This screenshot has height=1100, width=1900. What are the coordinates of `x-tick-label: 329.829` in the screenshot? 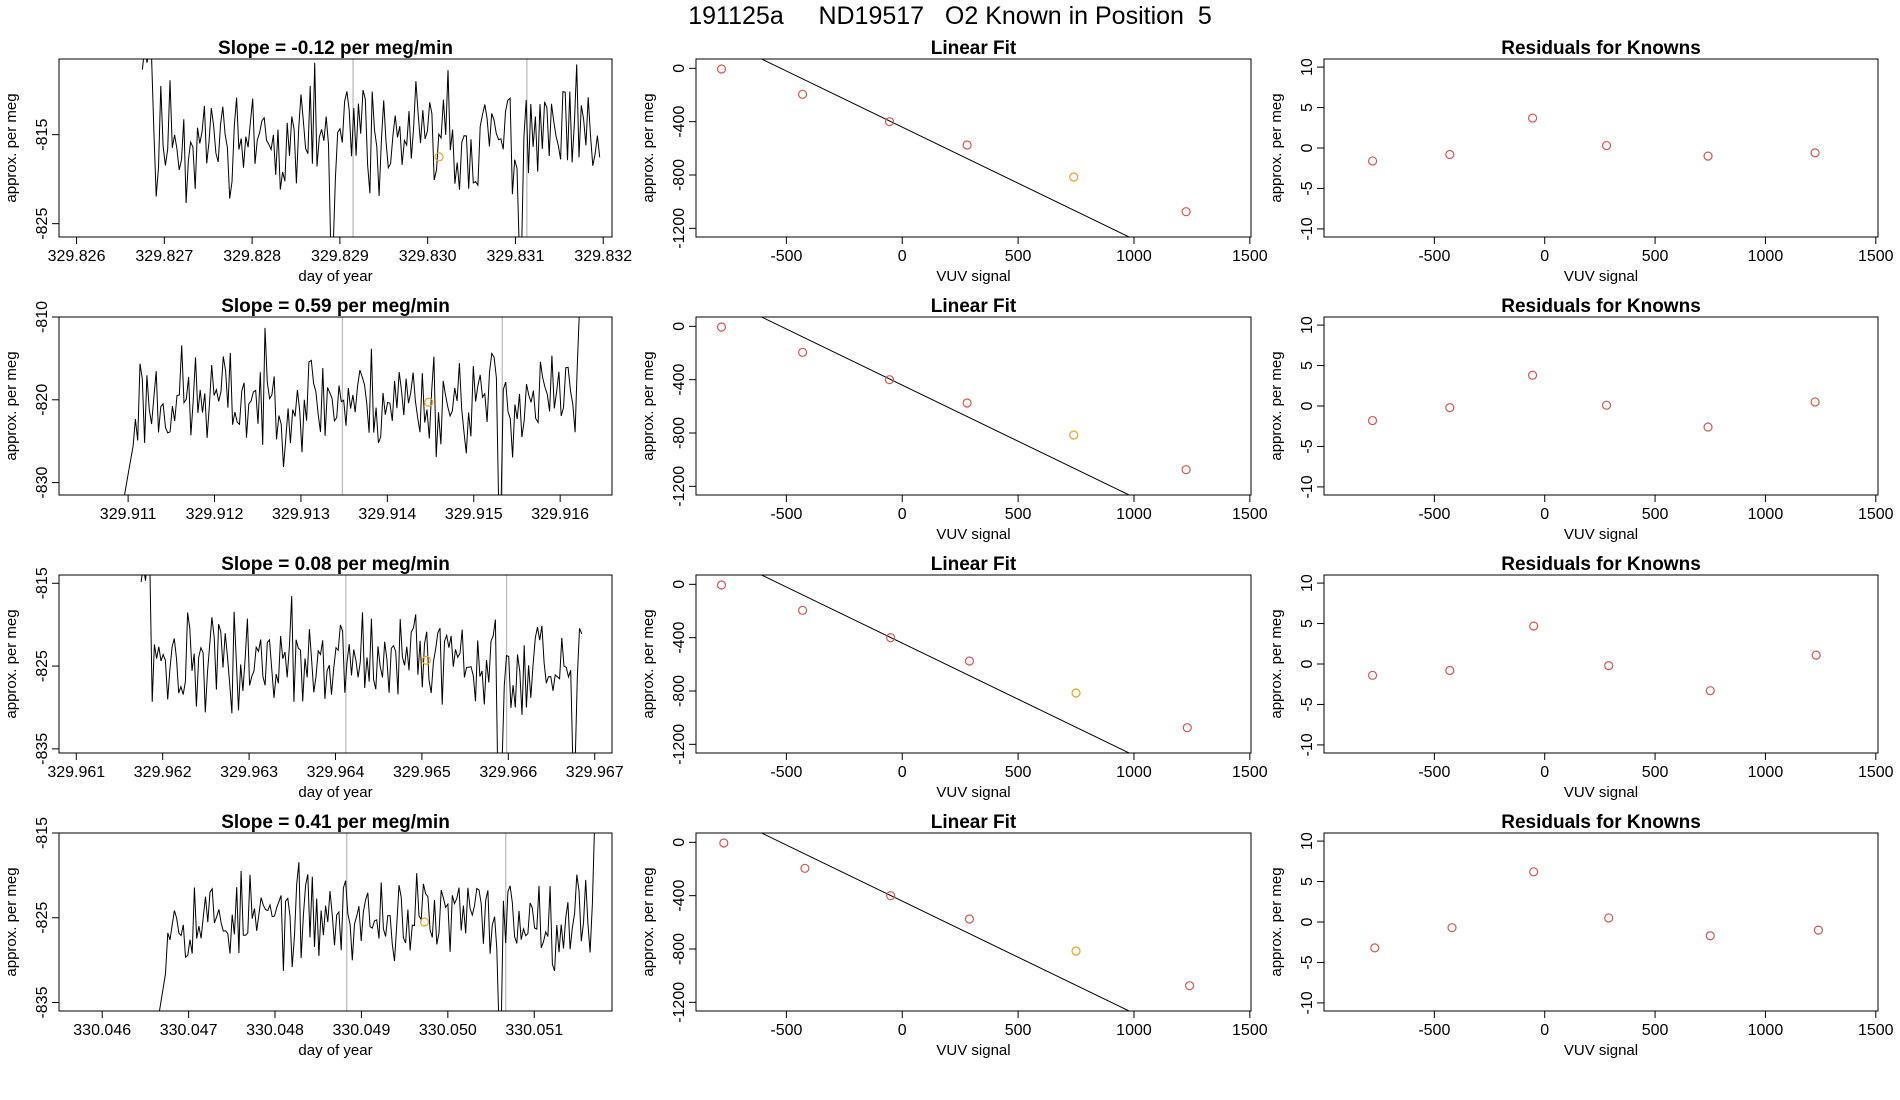 It's located at (340, 256).